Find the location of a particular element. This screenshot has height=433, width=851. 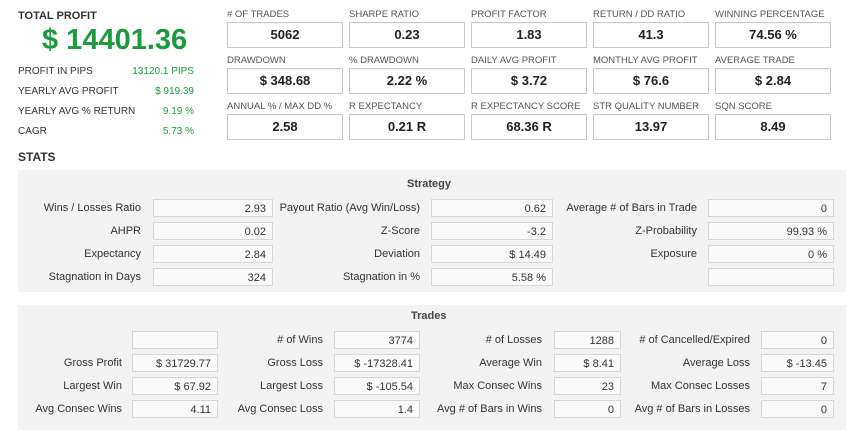

metric-value: 68.36 R is located at coordinates (529, 127).